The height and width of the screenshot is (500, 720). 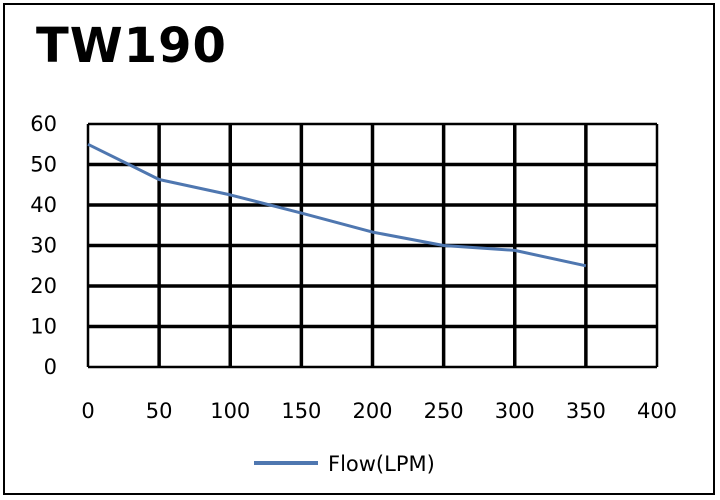 What do you see at coordinates (43, 205) in the screenshot?
I see `y-tick-label: 40` at bounding box center [43, 205].